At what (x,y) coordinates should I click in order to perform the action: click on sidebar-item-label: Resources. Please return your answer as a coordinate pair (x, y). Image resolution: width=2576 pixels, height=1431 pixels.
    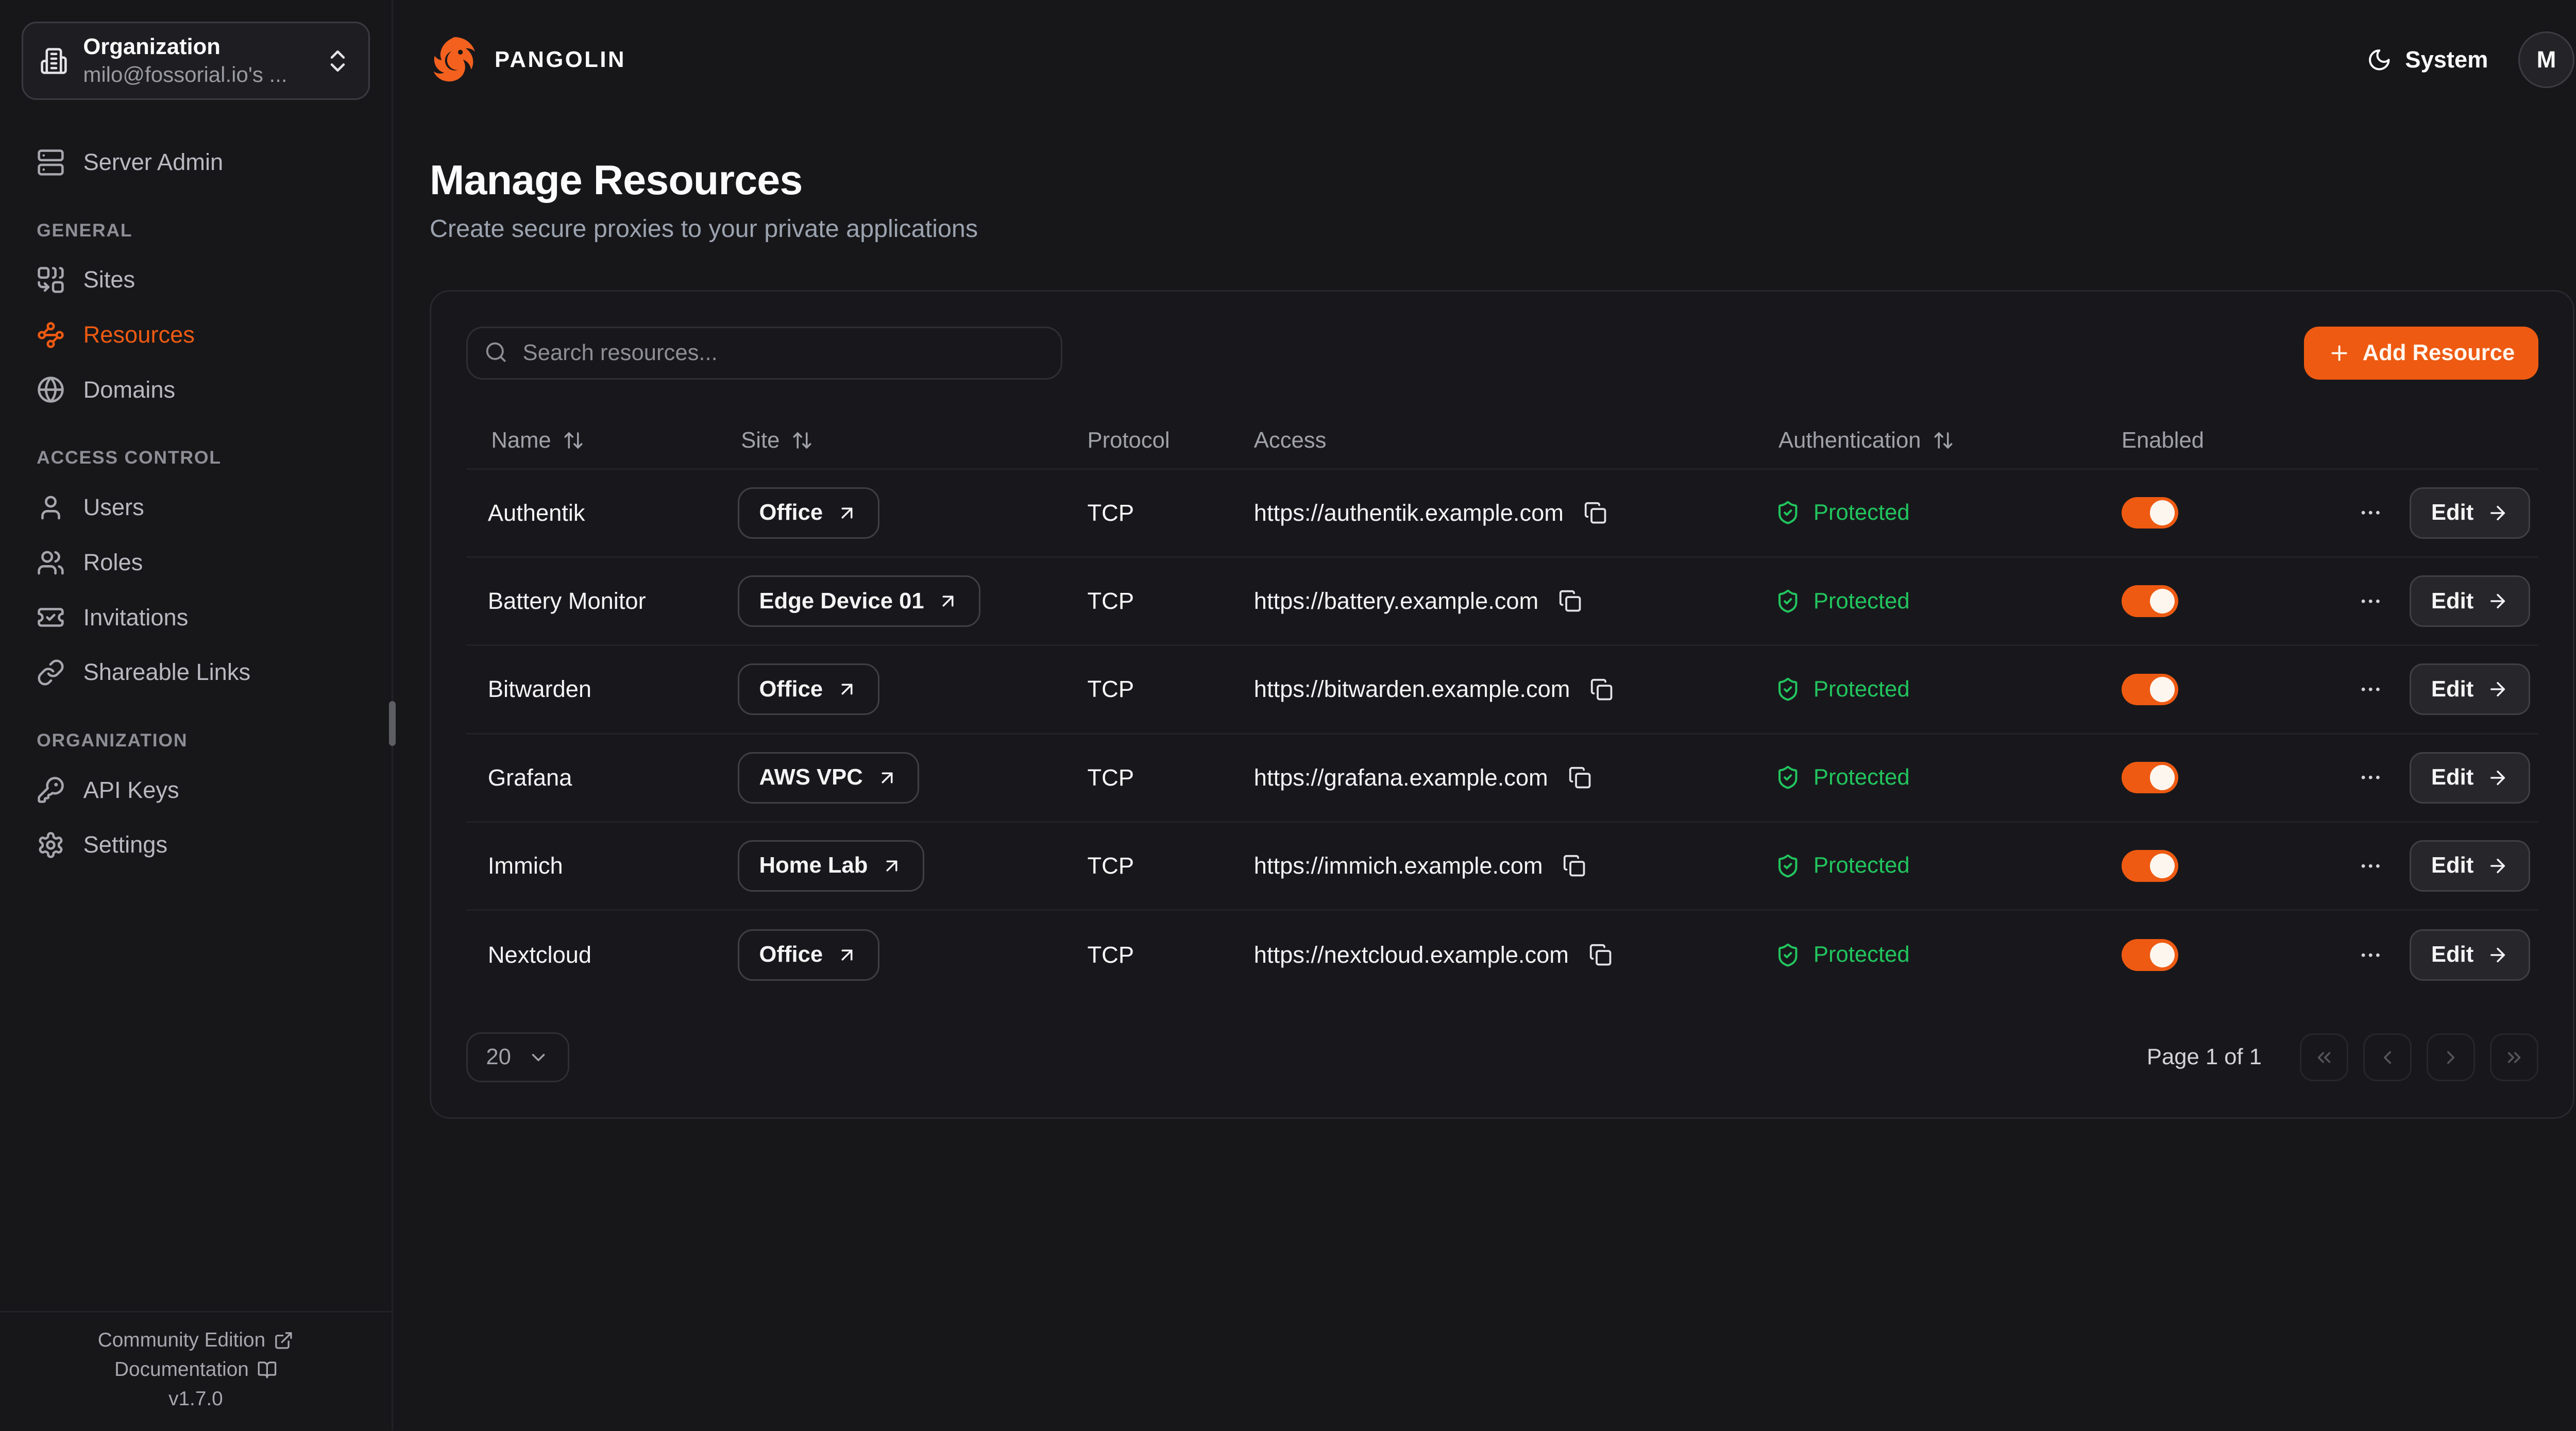
    Looking at the image, I should click on (139, 334).